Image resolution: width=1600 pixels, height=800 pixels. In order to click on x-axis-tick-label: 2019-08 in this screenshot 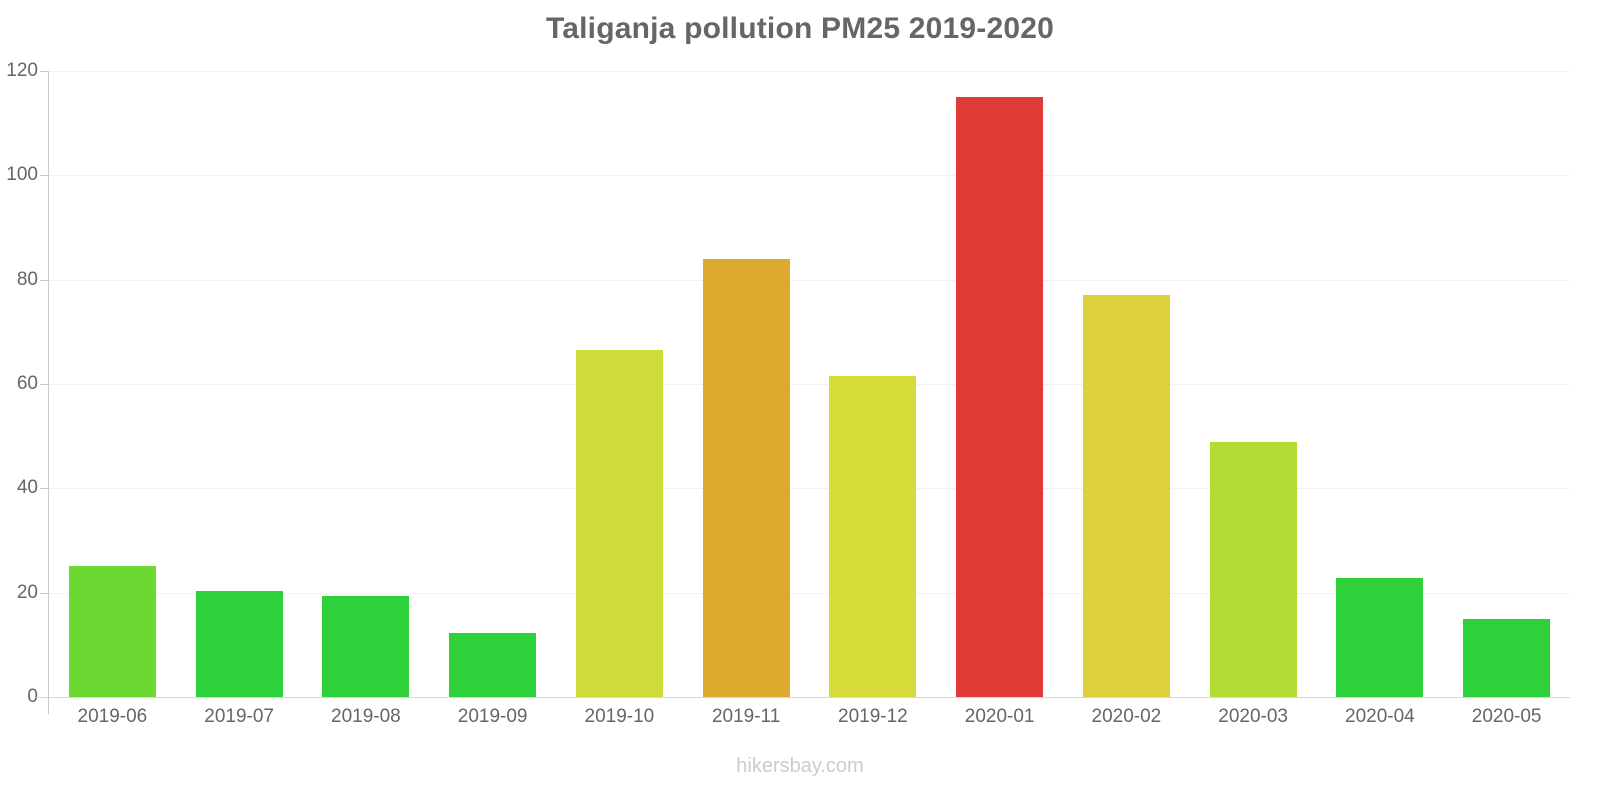, I will do `click(366, 716)`.